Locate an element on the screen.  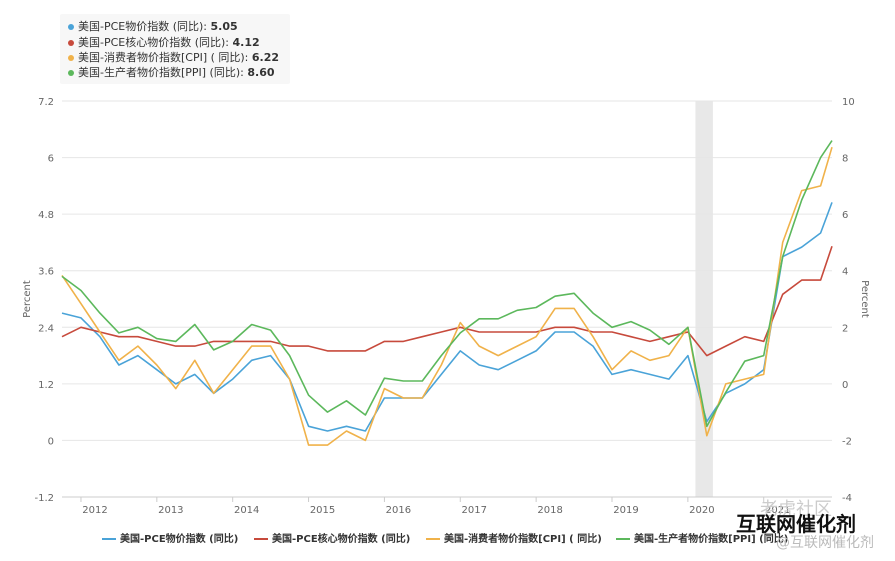
tooltip-label: 美国-消费者物价指数[CPI] ( 同比): is located at coordinates (163, 57).